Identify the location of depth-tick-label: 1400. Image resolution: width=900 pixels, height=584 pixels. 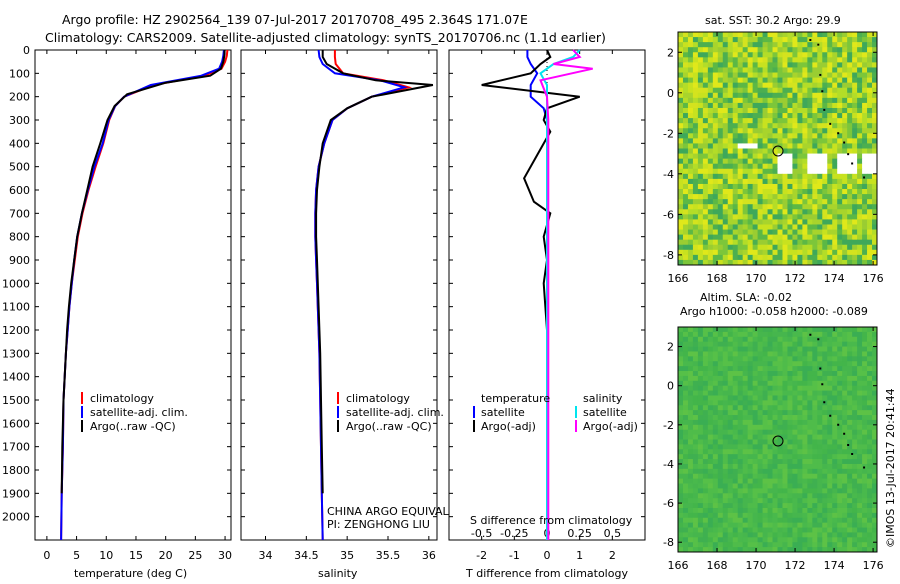
(16, 377).